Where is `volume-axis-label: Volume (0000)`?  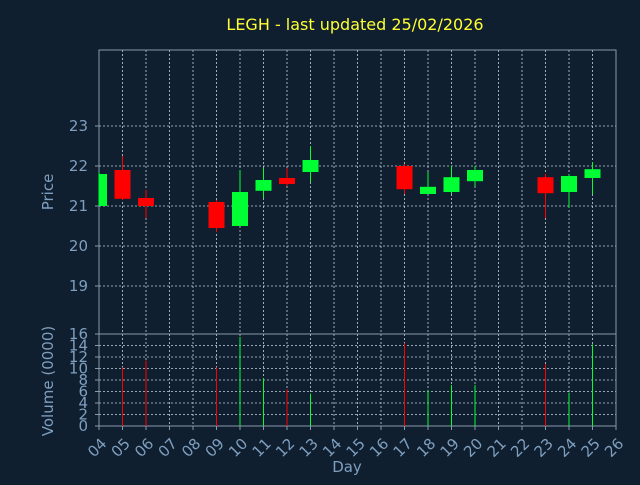 volume-axis-label: Volume (0000) is located at coordinates (48, 381).